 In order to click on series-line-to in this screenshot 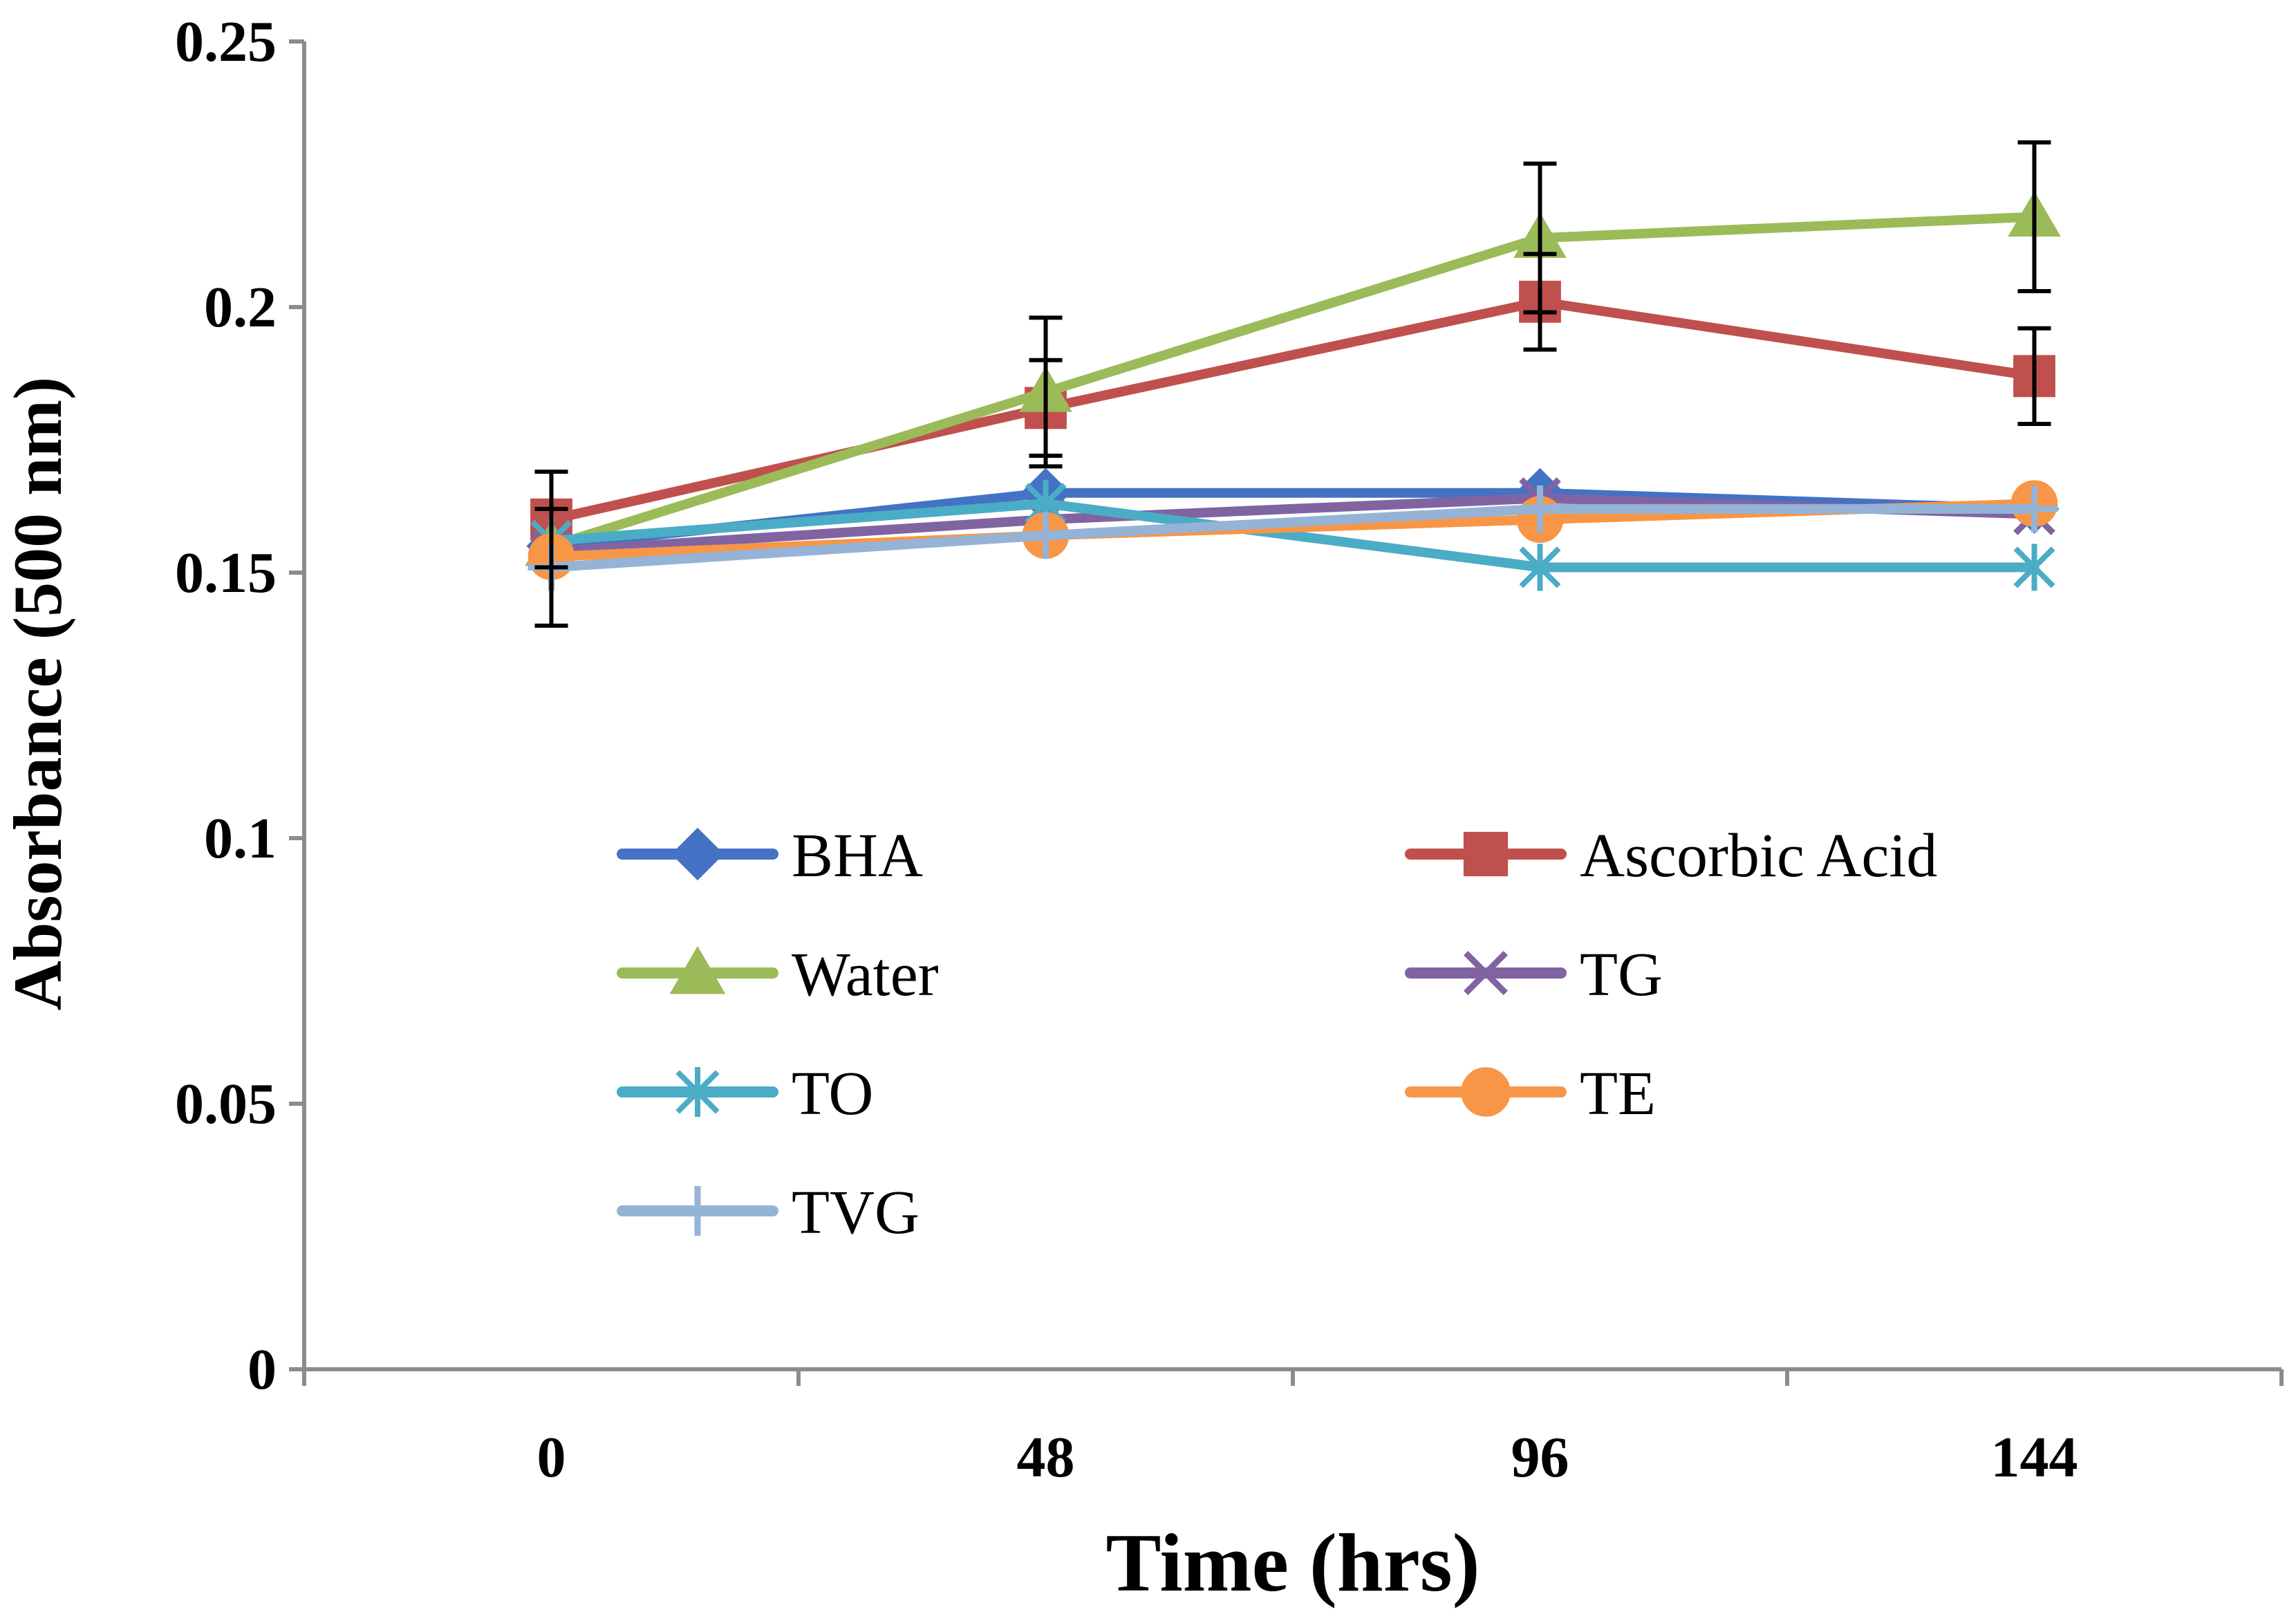, I will do `click(1293, 536)`.